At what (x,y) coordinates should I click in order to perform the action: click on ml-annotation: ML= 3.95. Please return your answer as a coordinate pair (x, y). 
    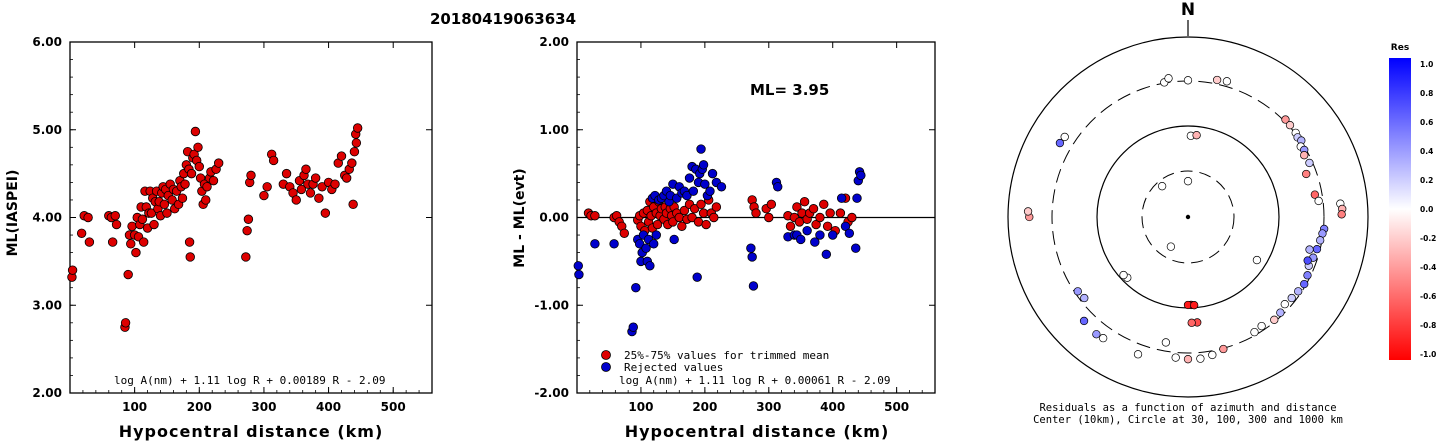
    Looking at the image, I should click on (789, 90).